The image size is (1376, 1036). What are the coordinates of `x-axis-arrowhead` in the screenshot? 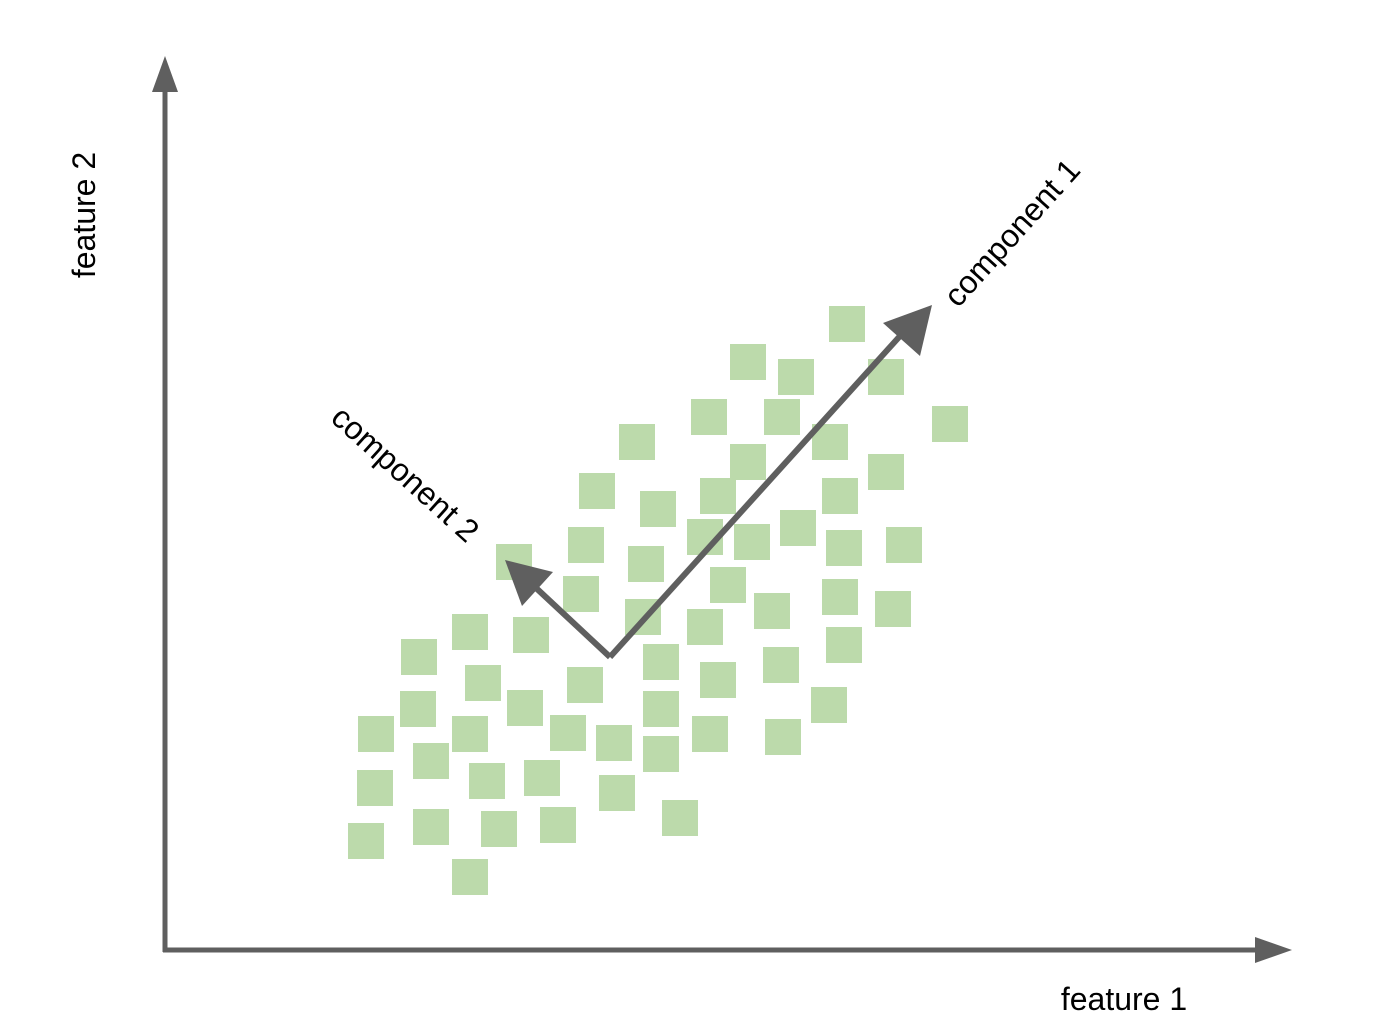 It's located at (1273, 950).